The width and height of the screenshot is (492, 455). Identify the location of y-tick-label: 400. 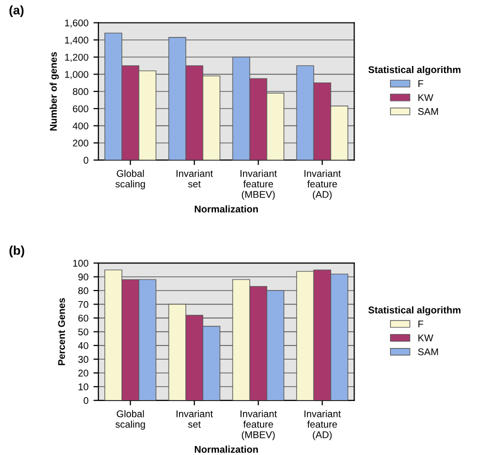
(80, 126).